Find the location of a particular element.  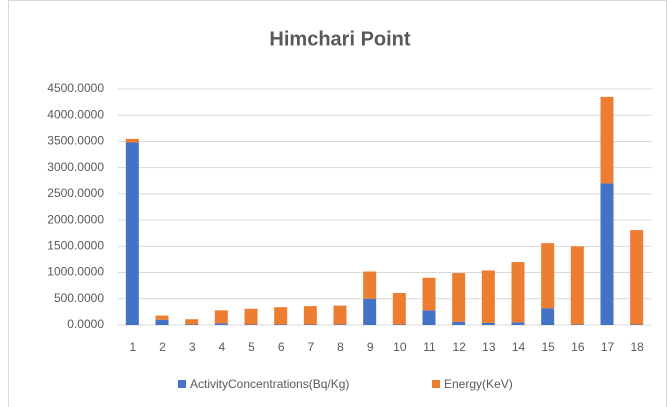

y-tick-label: 4500.0000 is located at coordinates (75, 88).